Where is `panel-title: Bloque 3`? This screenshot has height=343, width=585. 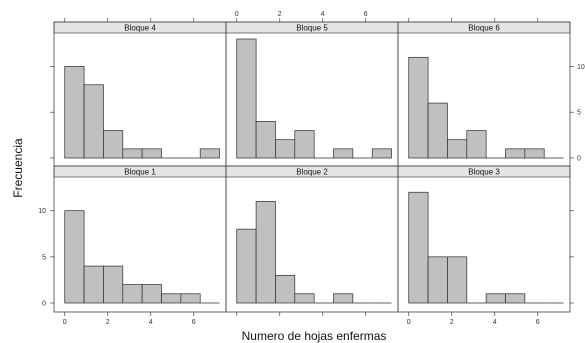 panel-title: Bloque 3 is located at coordinates (484, 171).